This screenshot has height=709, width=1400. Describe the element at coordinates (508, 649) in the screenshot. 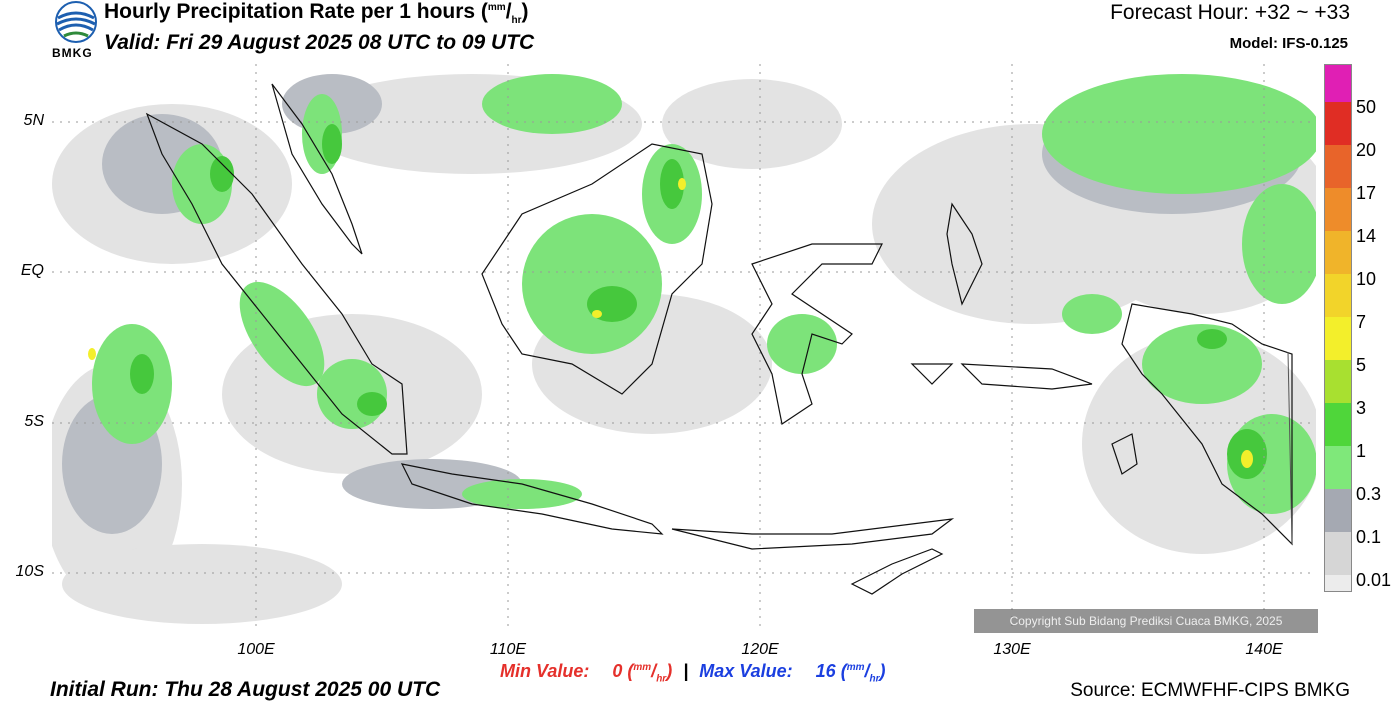

I see `lon-label-110e: 110E` at that location.